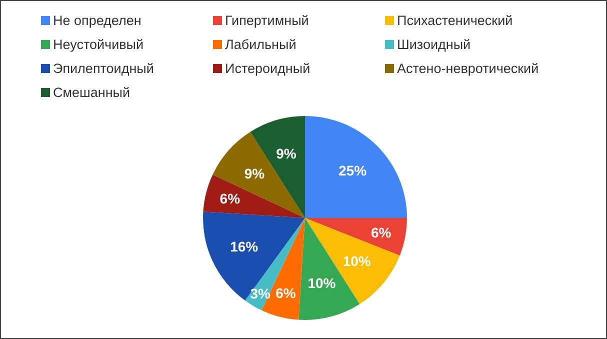 The image size is (607, 339). I want to click on data-label: 25%, so click(353, 170).